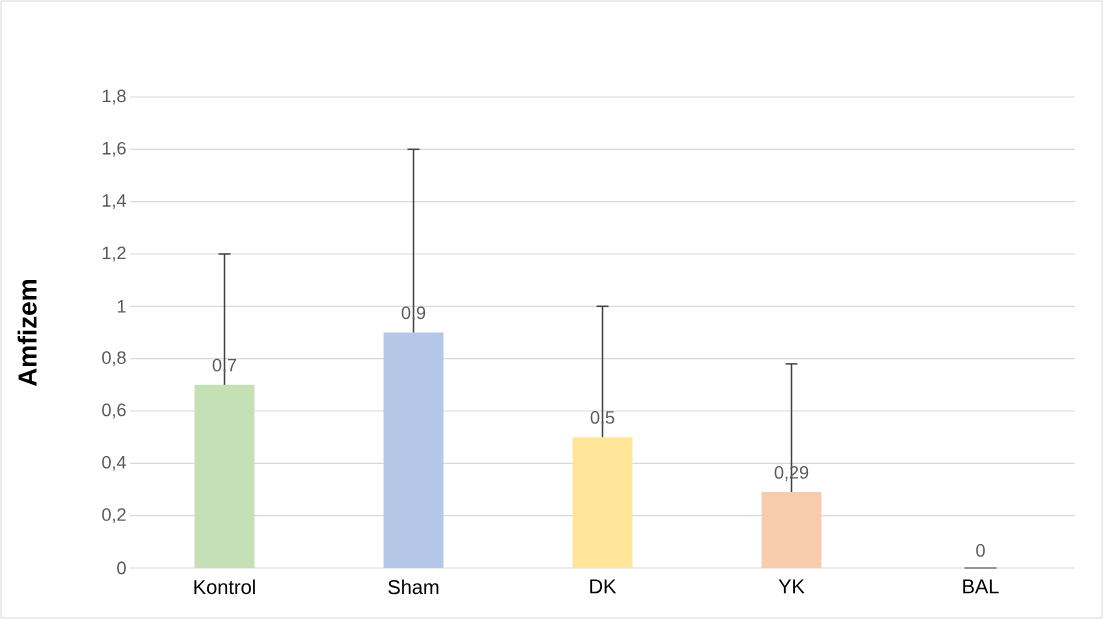 The height and width of the screenshot is (619, 1103). What do you see at coordinates (114, 463) in the screenshot?
I see `y-tick-label: 0,4` at bounding box center [114, 463].